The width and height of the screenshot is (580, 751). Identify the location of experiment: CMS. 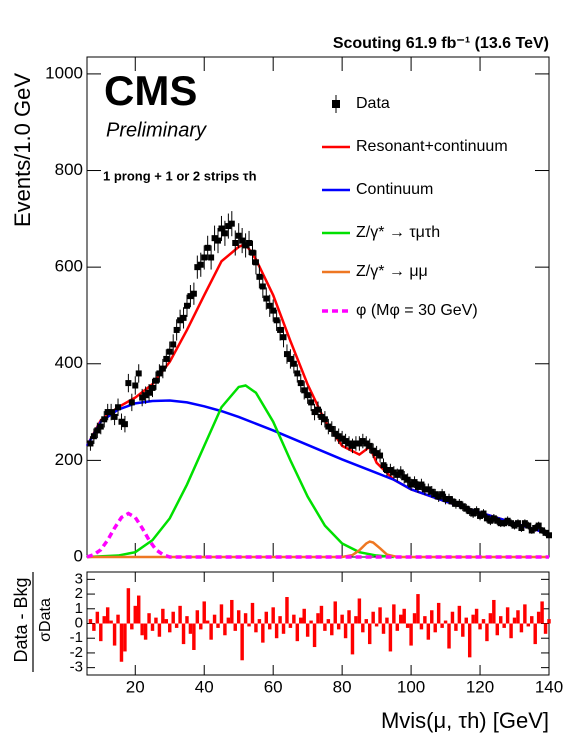
(150, 90).